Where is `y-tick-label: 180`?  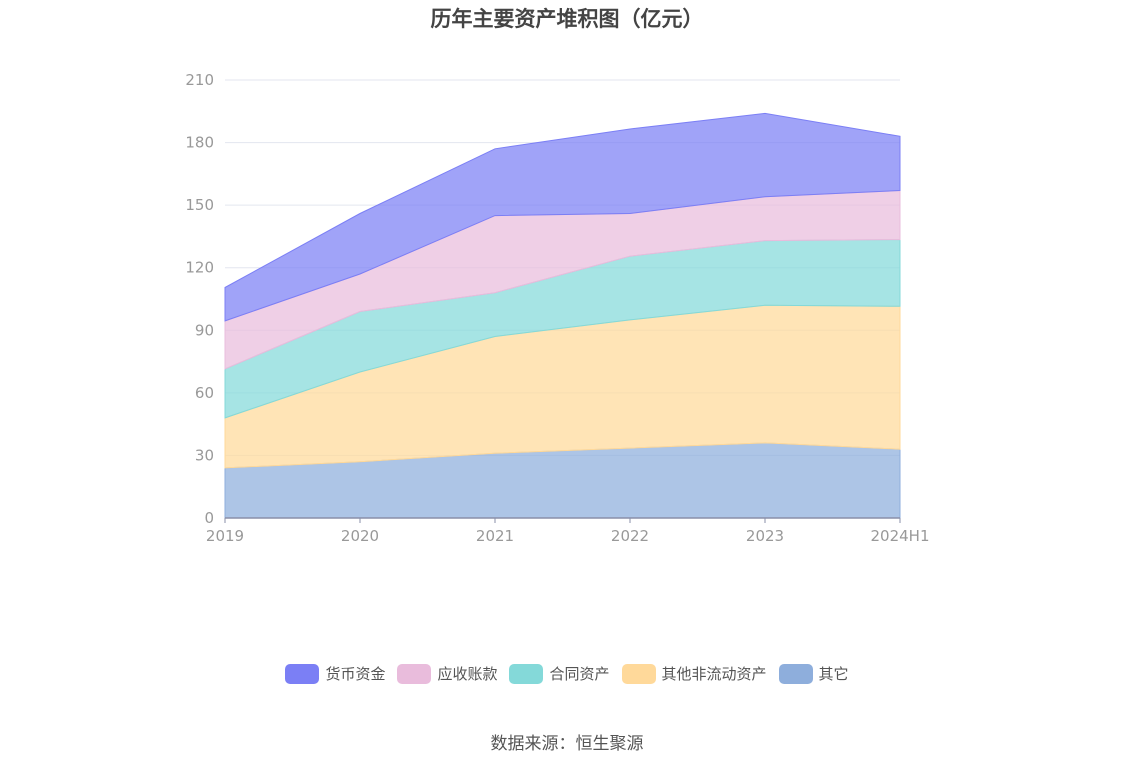
y-tick-label: 180 is located at coordinates (199, 143).